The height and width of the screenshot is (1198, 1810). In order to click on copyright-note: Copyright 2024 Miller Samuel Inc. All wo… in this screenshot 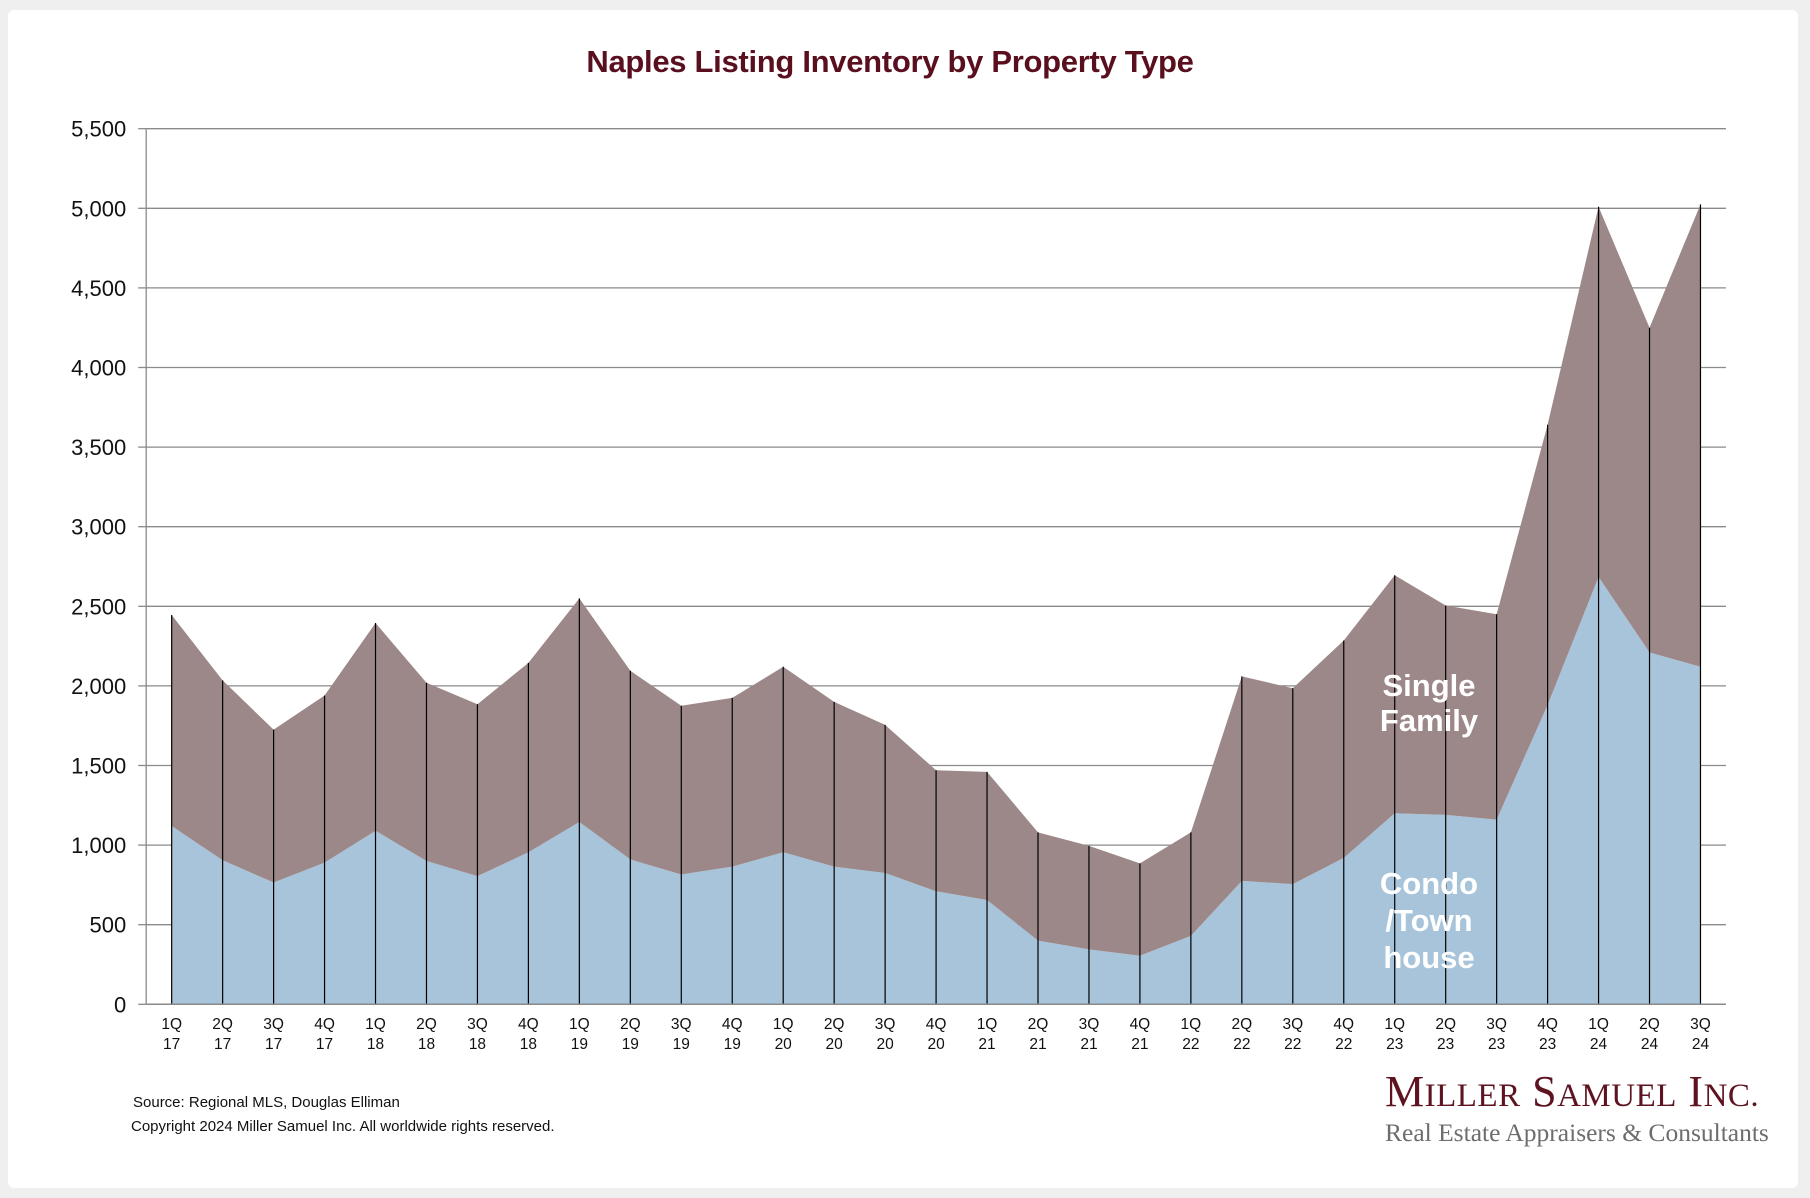, I will do `click(343, 1126)`.